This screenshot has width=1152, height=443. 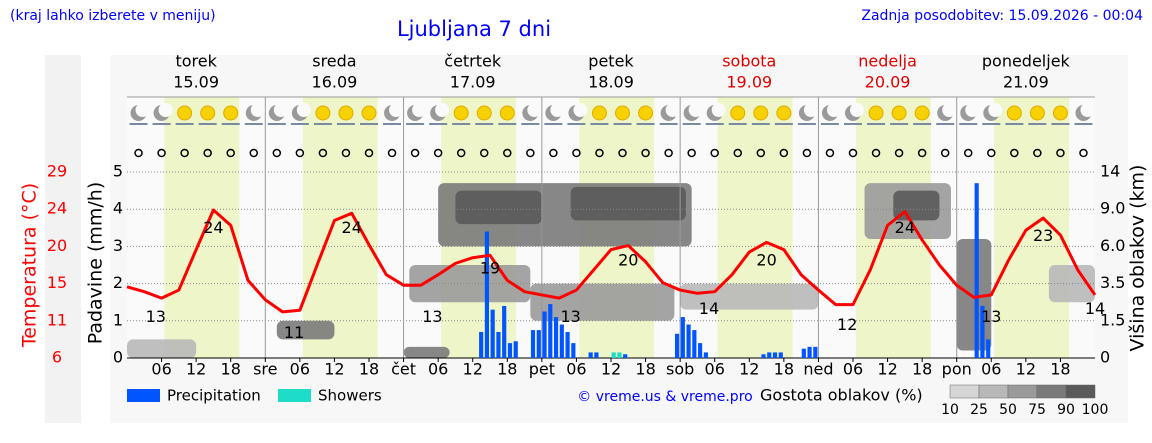 I want to click on y-tick-label: 1, so click(x=118, y=319).